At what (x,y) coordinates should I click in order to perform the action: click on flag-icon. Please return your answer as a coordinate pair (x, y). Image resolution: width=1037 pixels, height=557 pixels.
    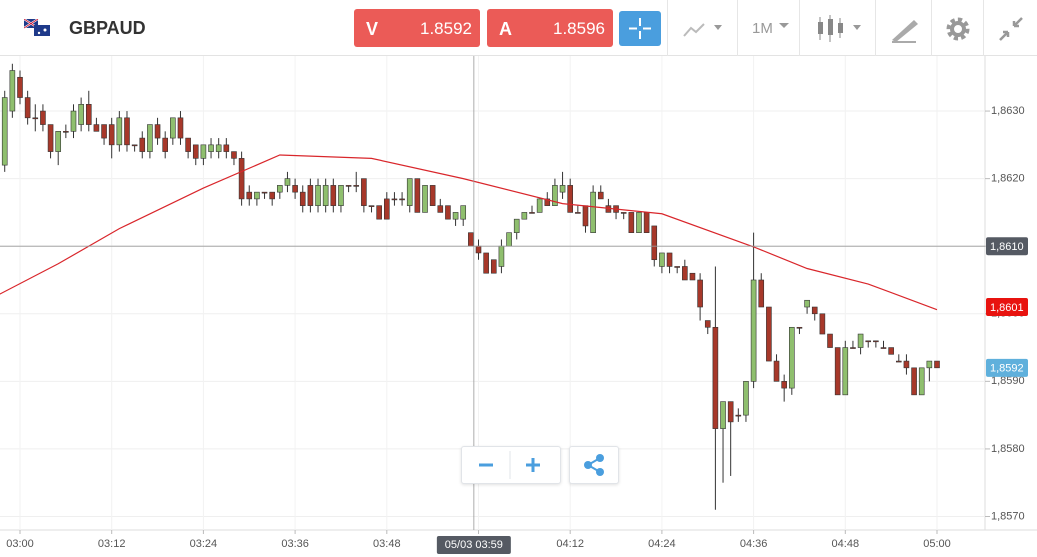
    Looking at the image, I should click on (37, 27).